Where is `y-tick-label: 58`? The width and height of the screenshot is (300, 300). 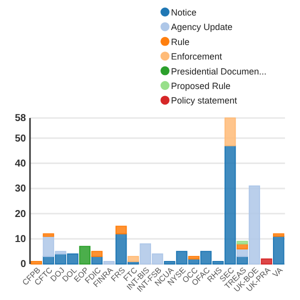
y-tick-label: 58 is located at coordinates (20, 118).